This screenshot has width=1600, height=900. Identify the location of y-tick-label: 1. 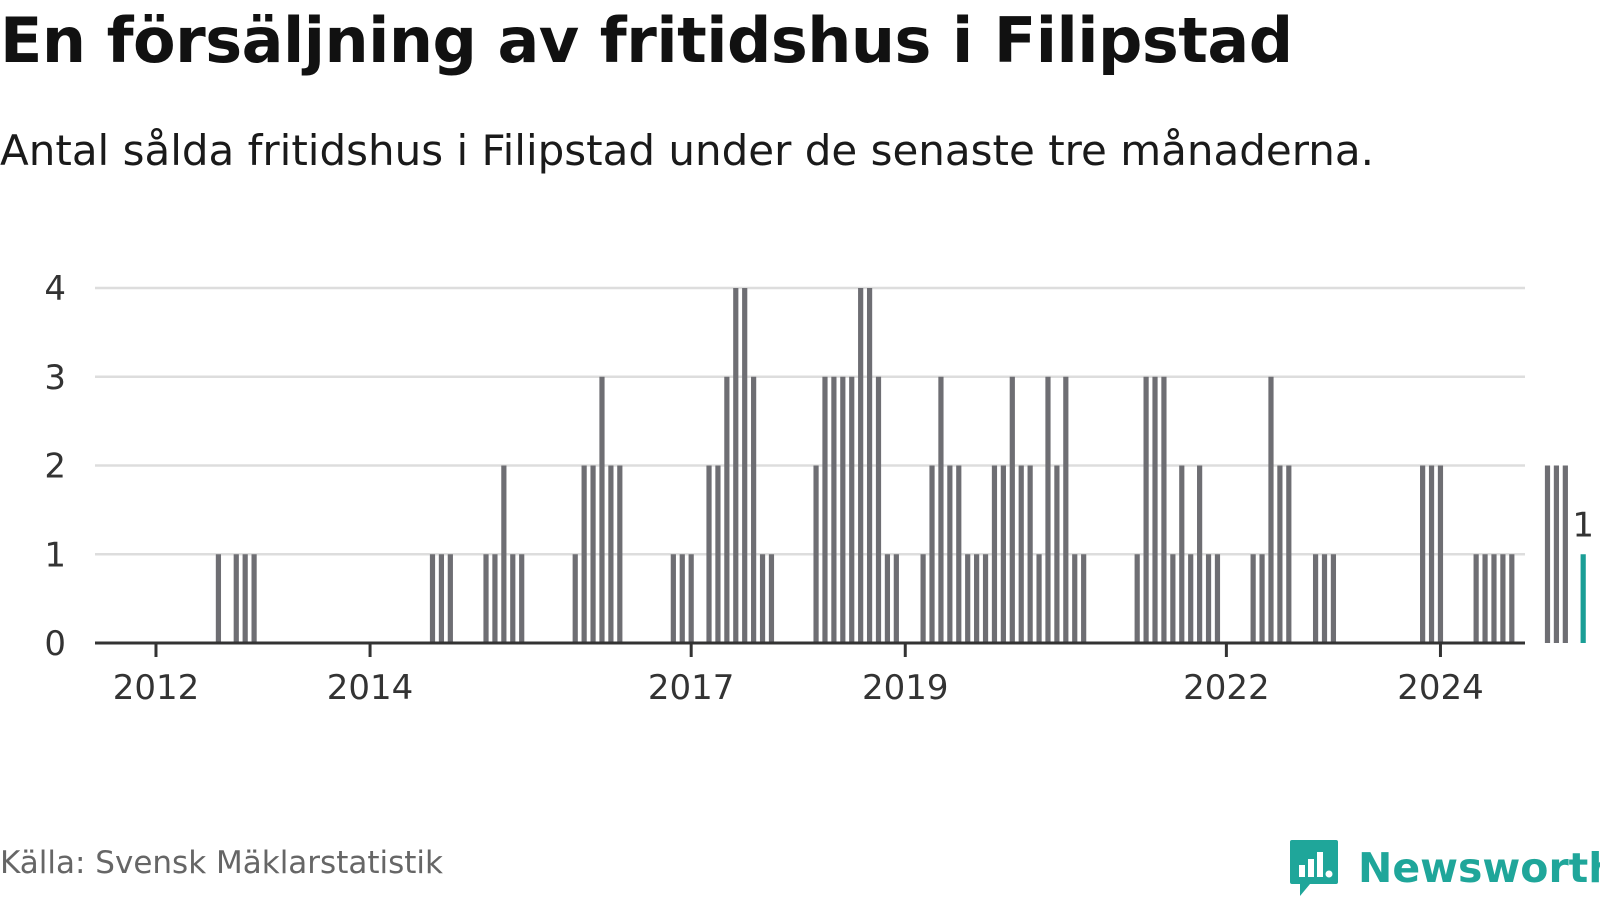
(55, 555).